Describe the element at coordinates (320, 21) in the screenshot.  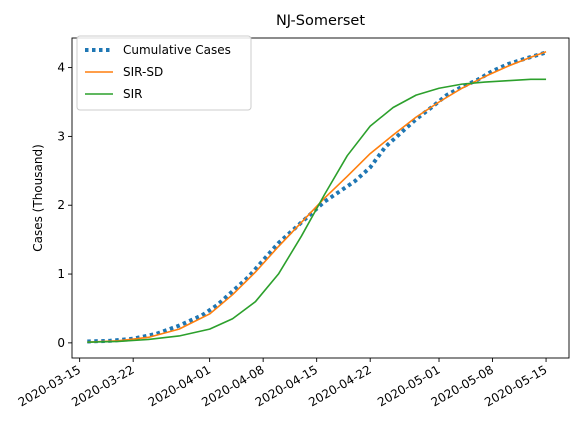
I see `chart-title: NJ-Somerset` at that location.